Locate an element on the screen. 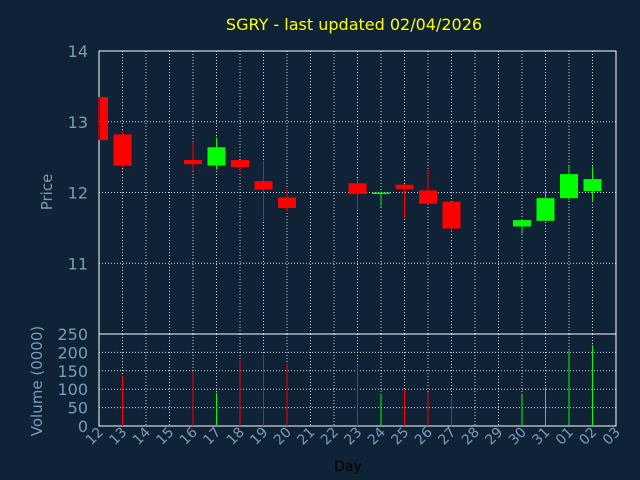  x-tick-label: 21 is located at coordinates (306, 437).